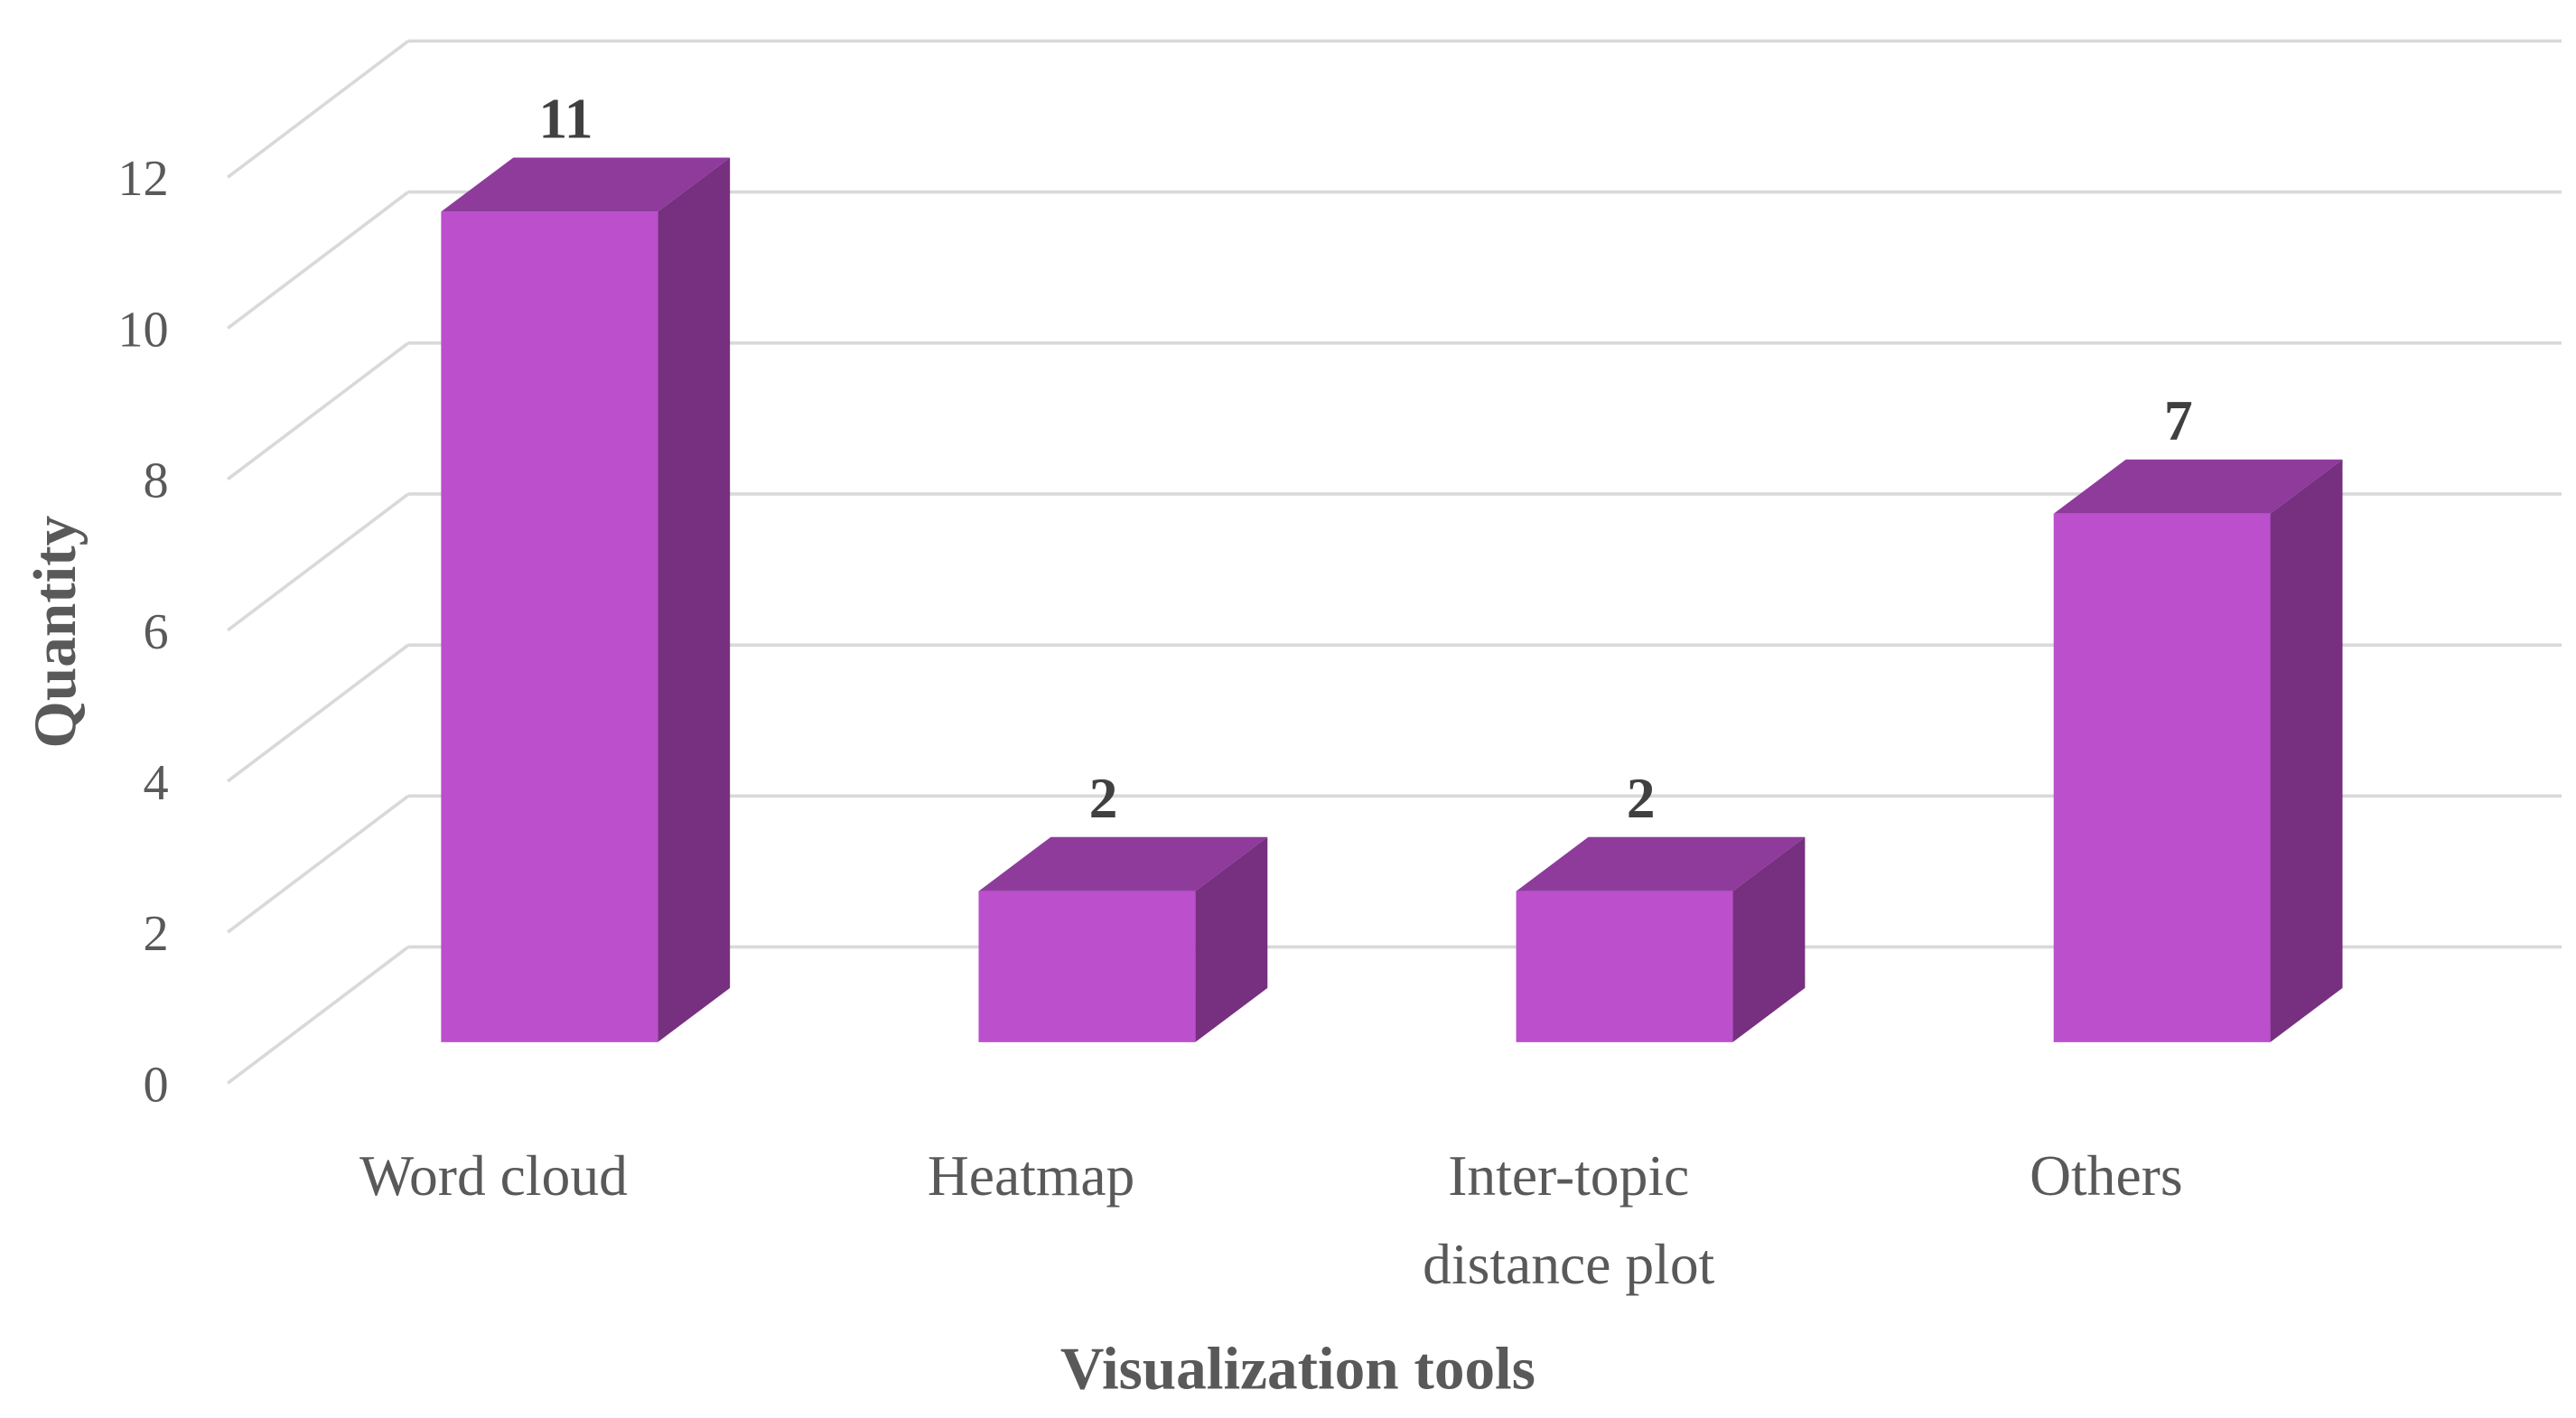 This screenshot has height=1418, width=2576. What do you see at coordinates (1298, 1368) in the screenshot?
I see `x-axis-title: Visualization tools` at bounding box center [1298, 1368].